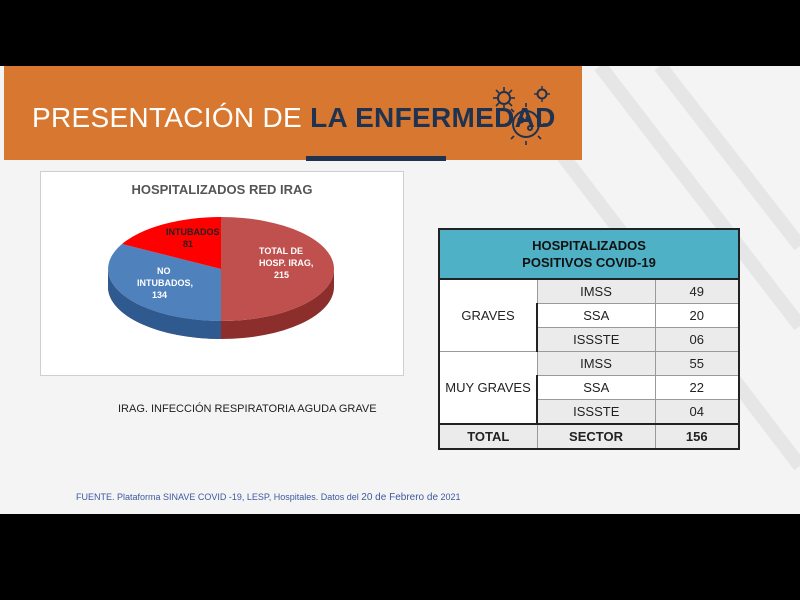 Image resolution: width=800 pixels, height=600 pixels. I want to click on value-cell: 20, so click(697, 315).